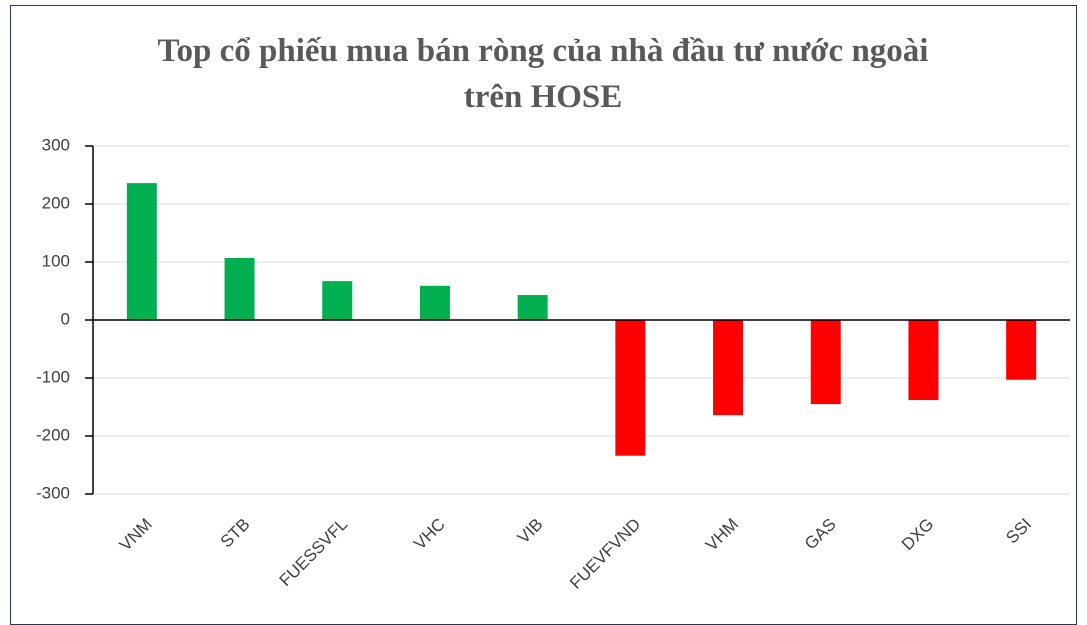 This screenshot has width=1087, height=625. I want to click on y-tick-label: -200, so click(53, 434).